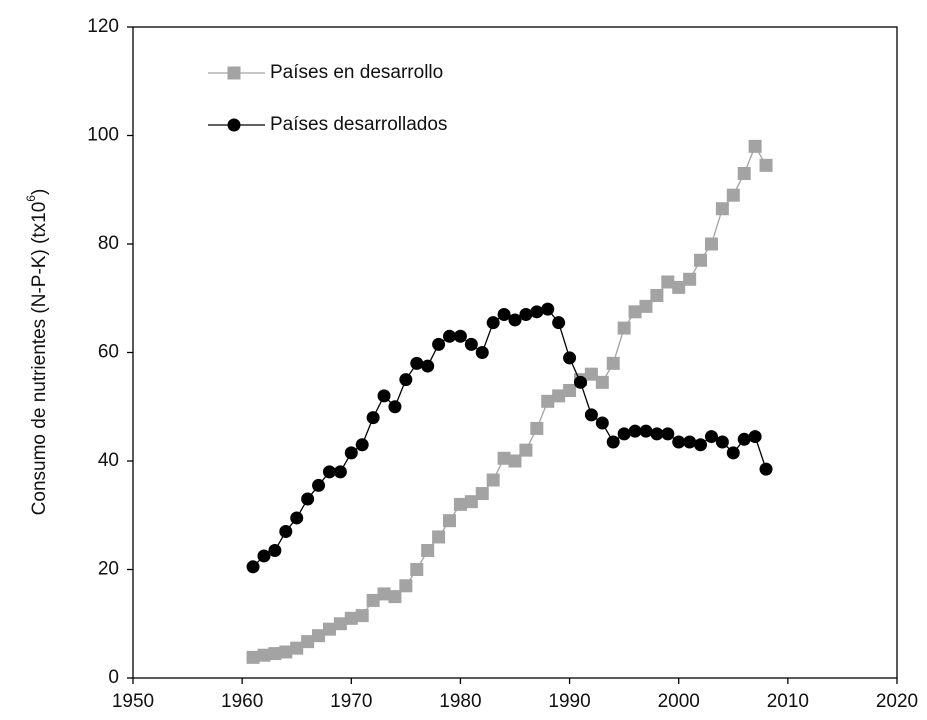  I want to click on x-tick-label: 2010, so click(788, 701).